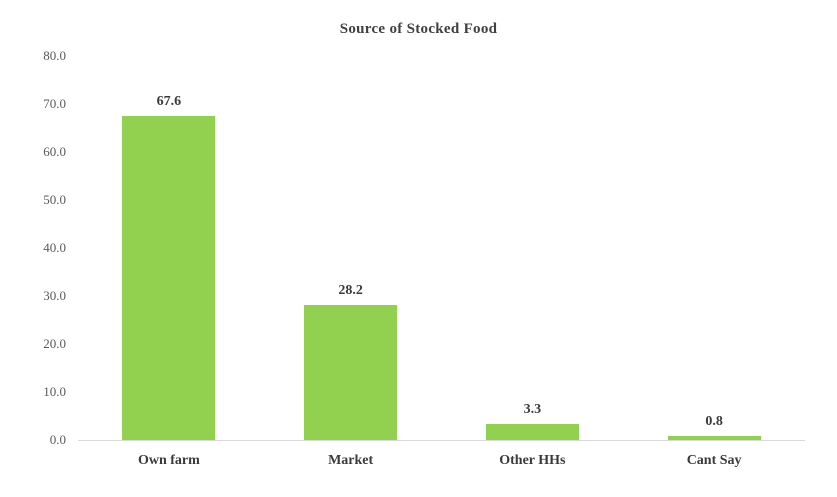 The width and height of the screenshot is (837, 497). Describe the element at coordinates (168, 460) in the screenshot. I see `x-tick-label: Own farm` at that location.